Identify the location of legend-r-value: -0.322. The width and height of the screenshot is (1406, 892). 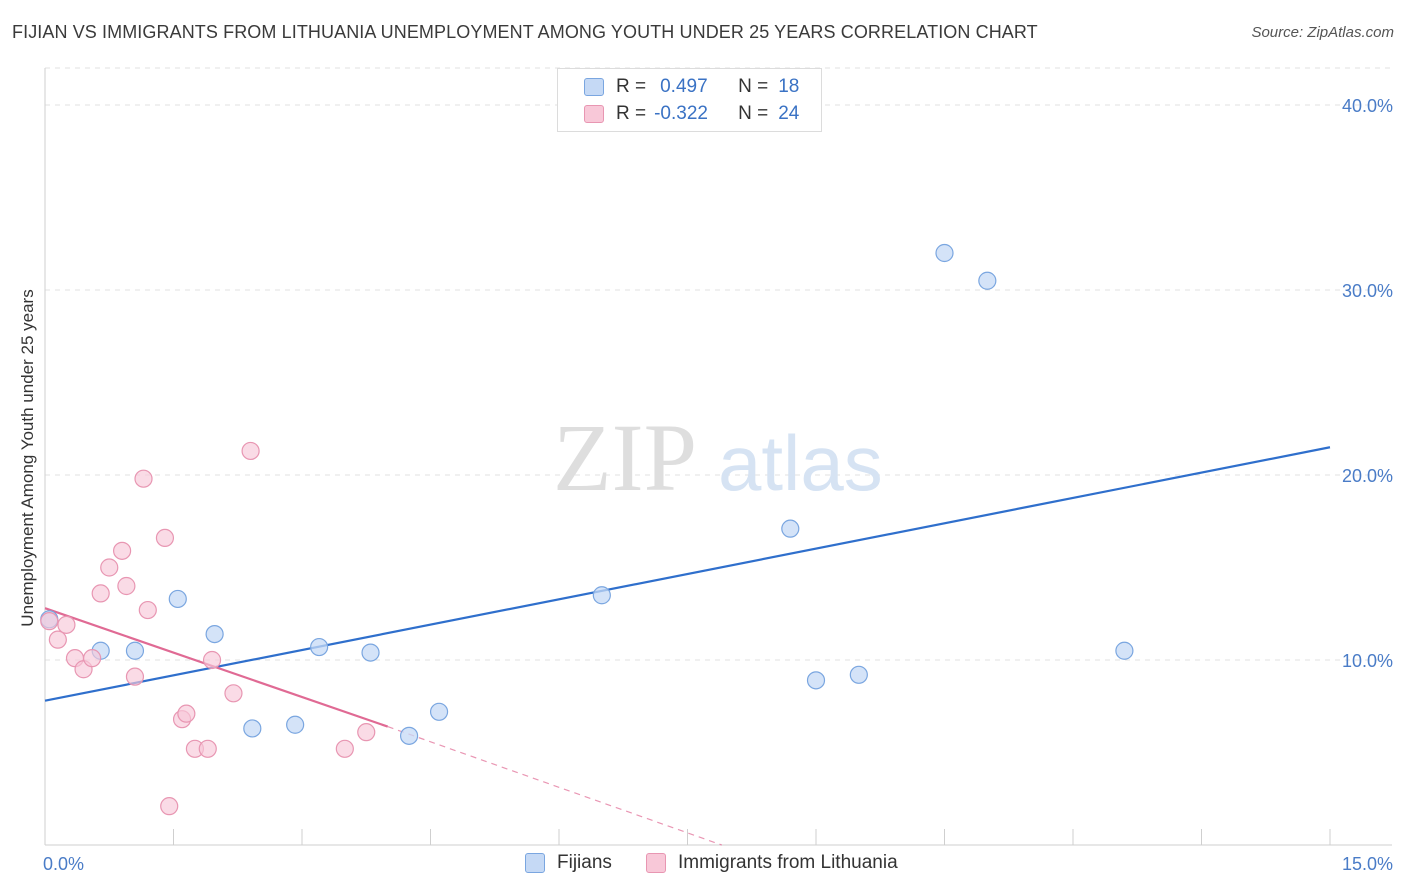
(681, 113).